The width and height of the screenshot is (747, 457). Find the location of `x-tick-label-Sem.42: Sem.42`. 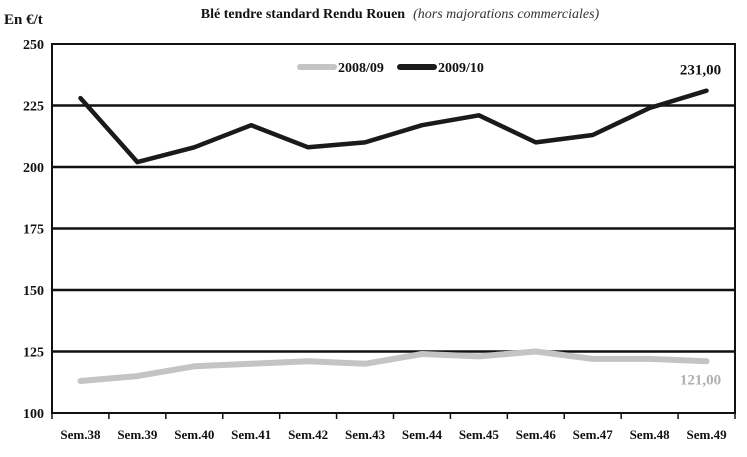

x-tick-label-Sem.42: Sem.42 is located at coordinates (308, 434).